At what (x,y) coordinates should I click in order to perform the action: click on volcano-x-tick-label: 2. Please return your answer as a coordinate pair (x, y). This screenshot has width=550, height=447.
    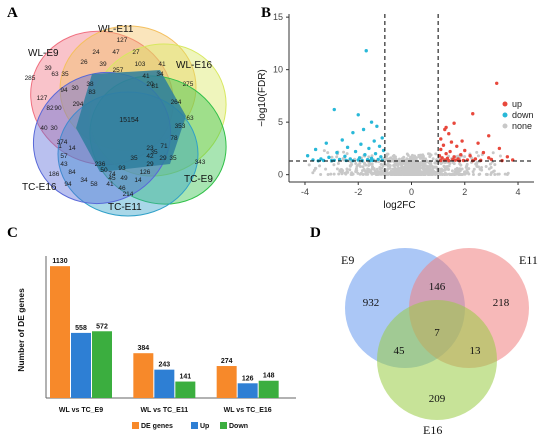
    Looking at the image, I should click on (464, 192).